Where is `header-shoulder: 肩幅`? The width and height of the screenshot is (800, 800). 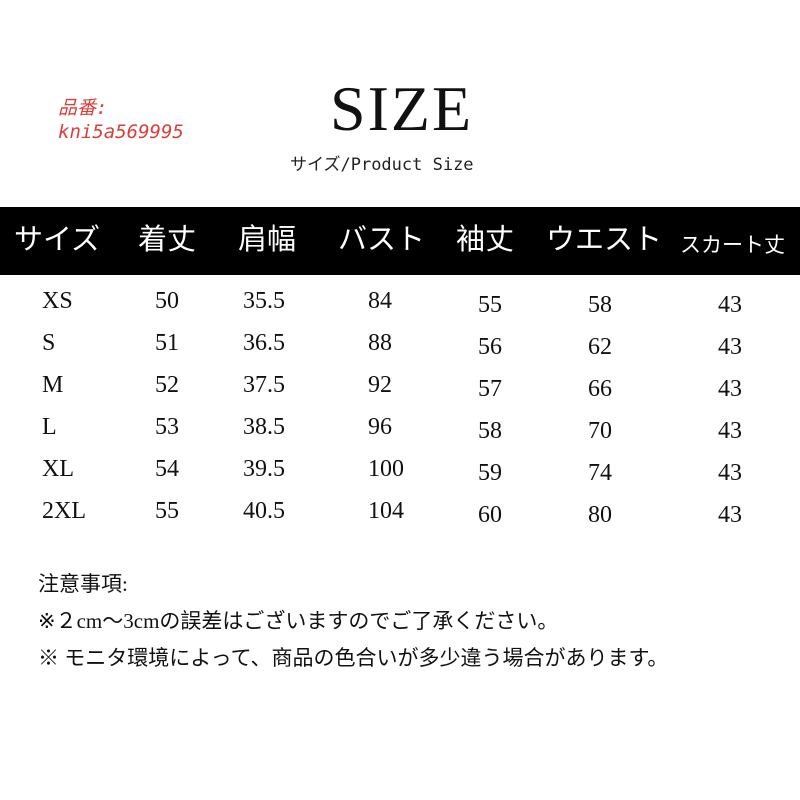 header-shoulder: 肩幅 is located at coordinates (267, 239).